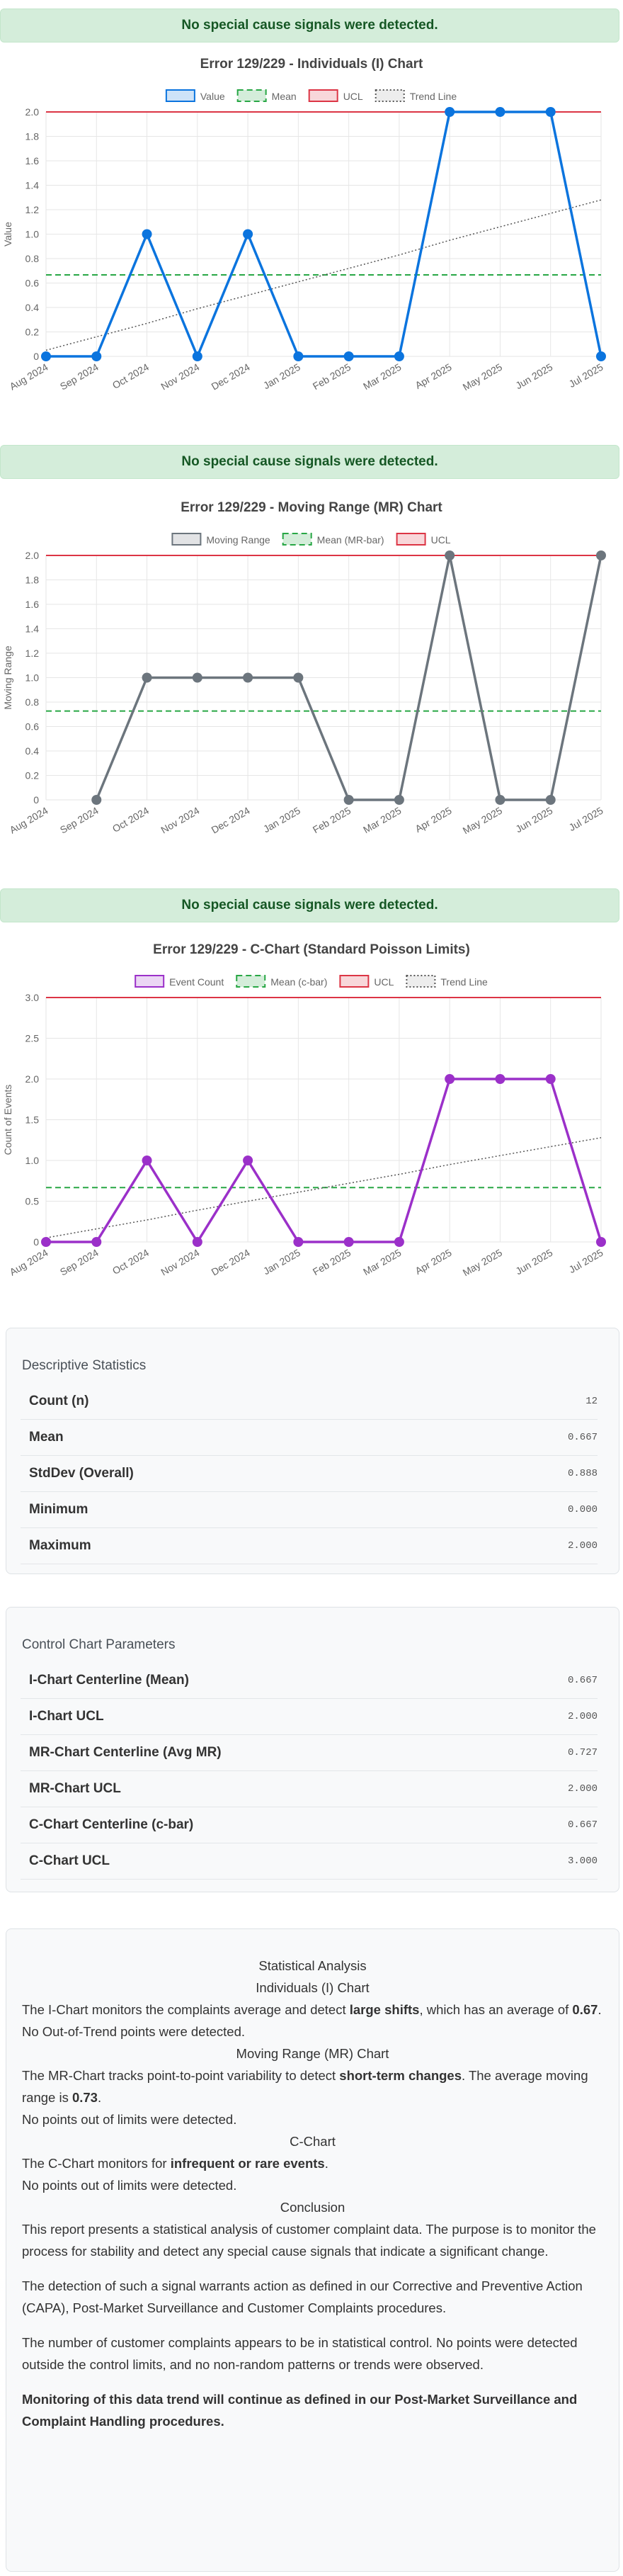 This screenshot has width=623, height=2576. I want to click on text-run: . The average moving range is, so click(305, 2086).